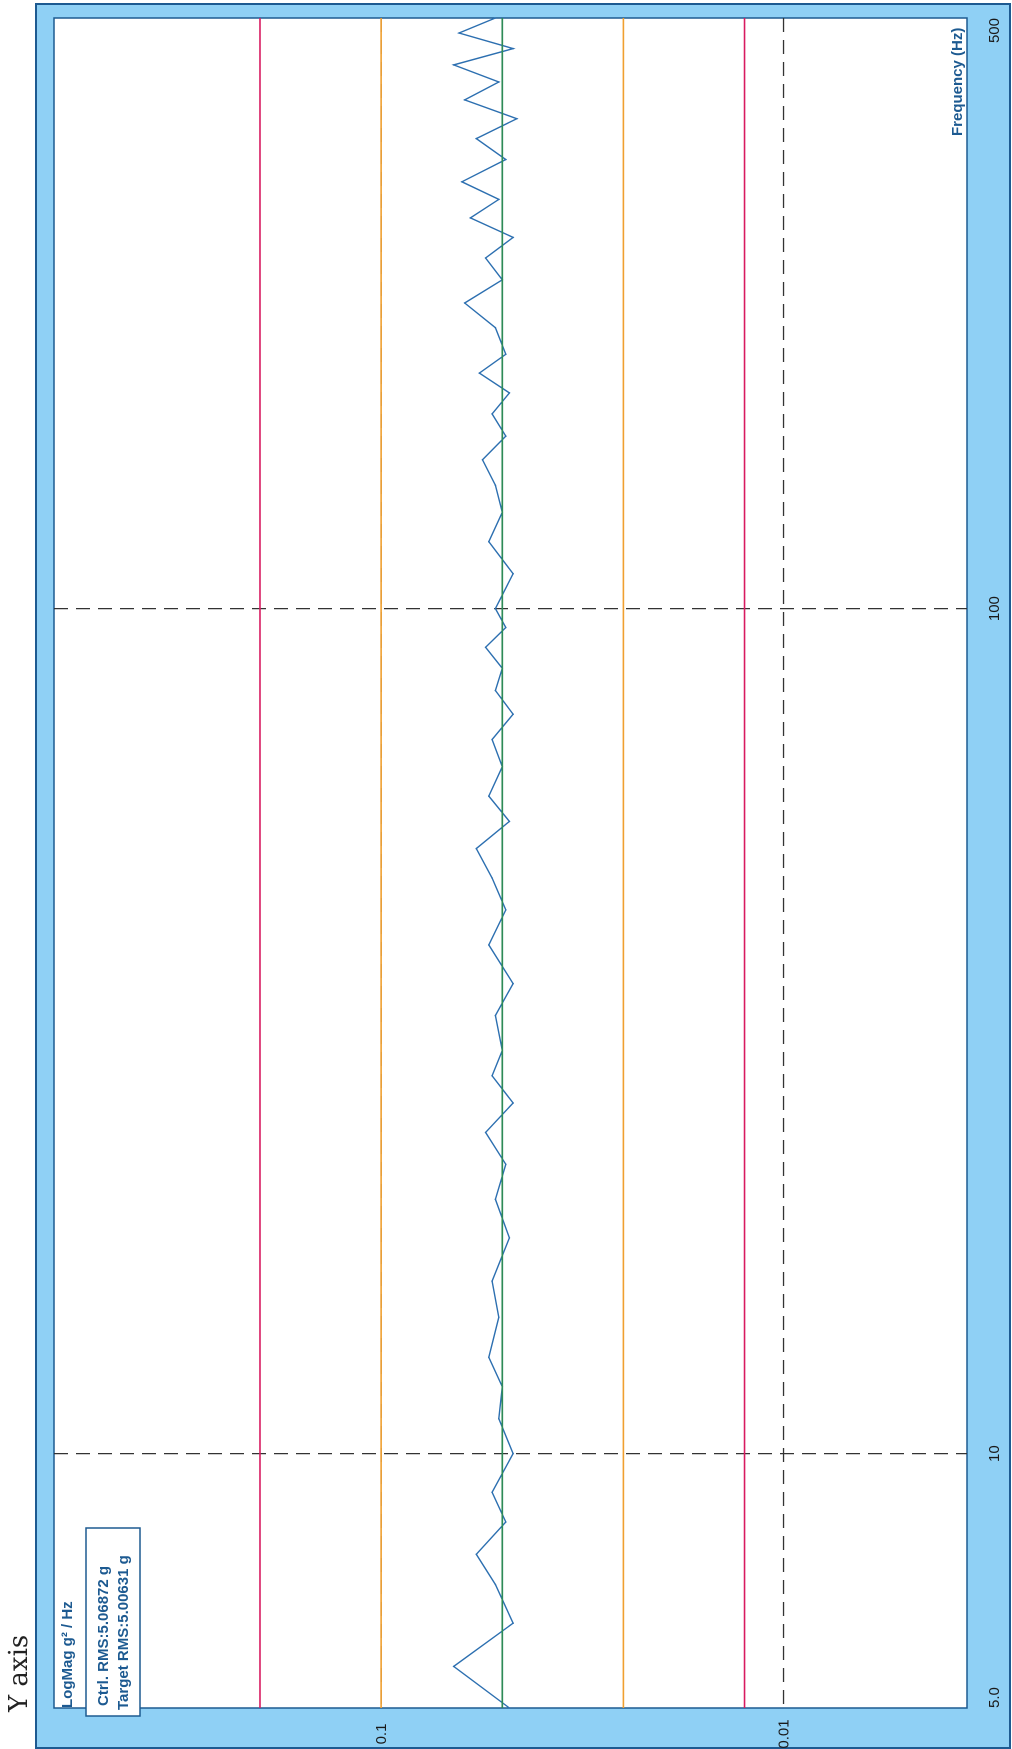 The width and height of the screenshot is (1012, 1749). Describe the element at coordinates (994, 30) in the screenshot. I see `x-tick-label: 500` at that location.